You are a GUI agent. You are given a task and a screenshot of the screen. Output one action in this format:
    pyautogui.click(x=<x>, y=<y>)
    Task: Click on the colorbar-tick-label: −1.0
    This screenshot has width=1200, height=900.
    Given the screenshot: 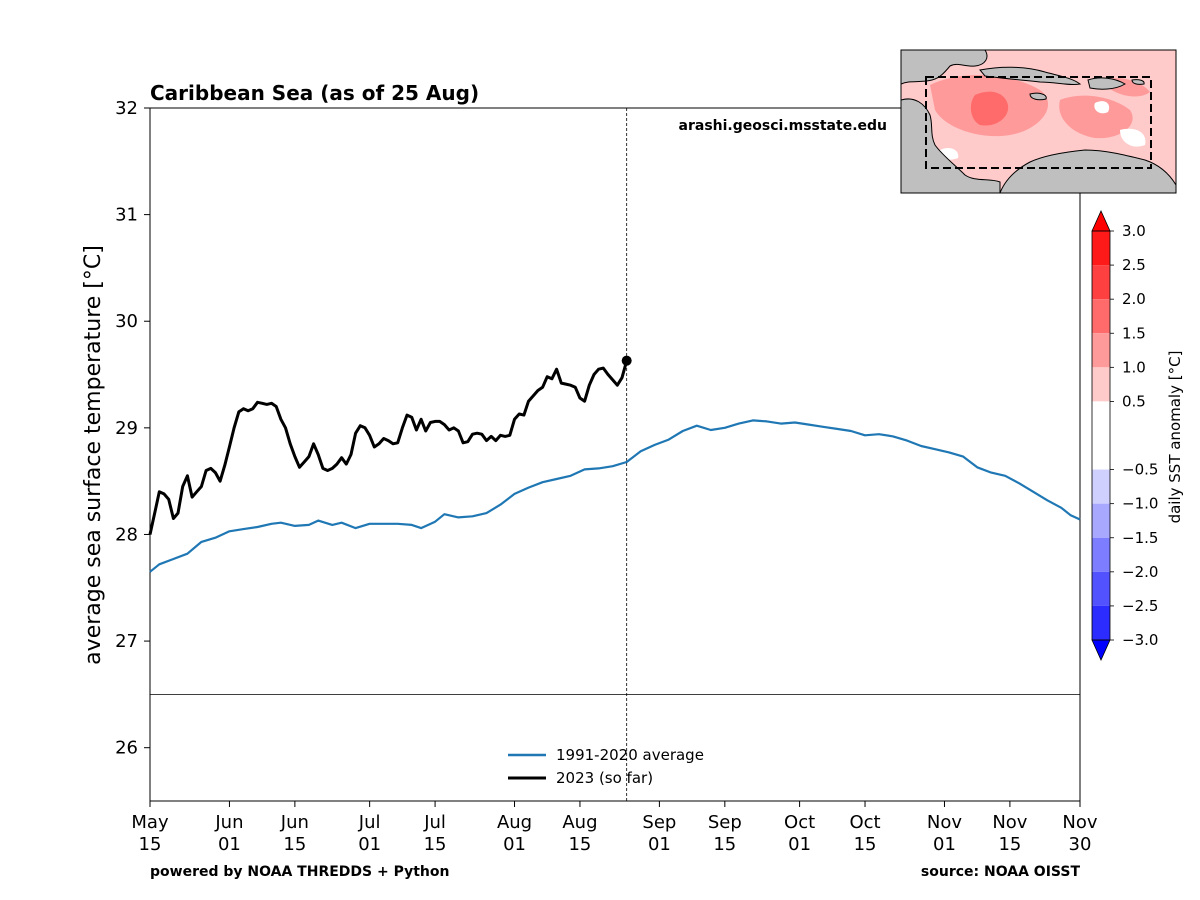 What is the action you would take?
    pyautogui.click(x=1140, y=504)
    